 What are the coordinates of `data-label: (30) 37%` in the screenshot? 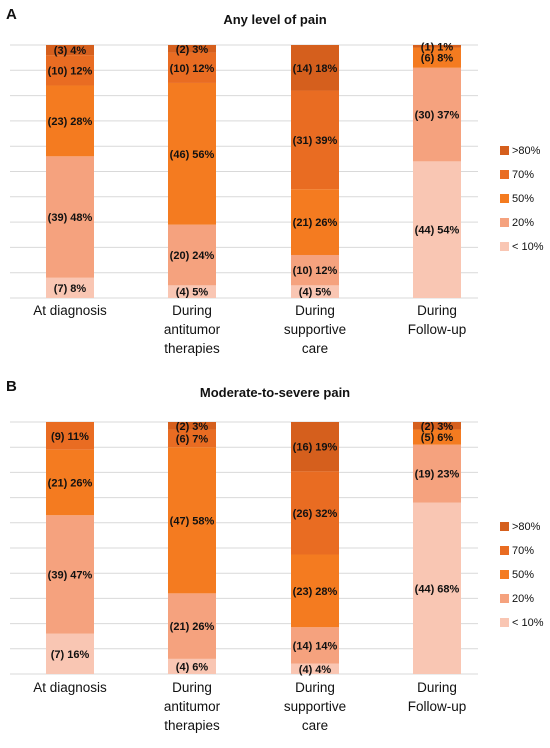 It's located at (437, 116).